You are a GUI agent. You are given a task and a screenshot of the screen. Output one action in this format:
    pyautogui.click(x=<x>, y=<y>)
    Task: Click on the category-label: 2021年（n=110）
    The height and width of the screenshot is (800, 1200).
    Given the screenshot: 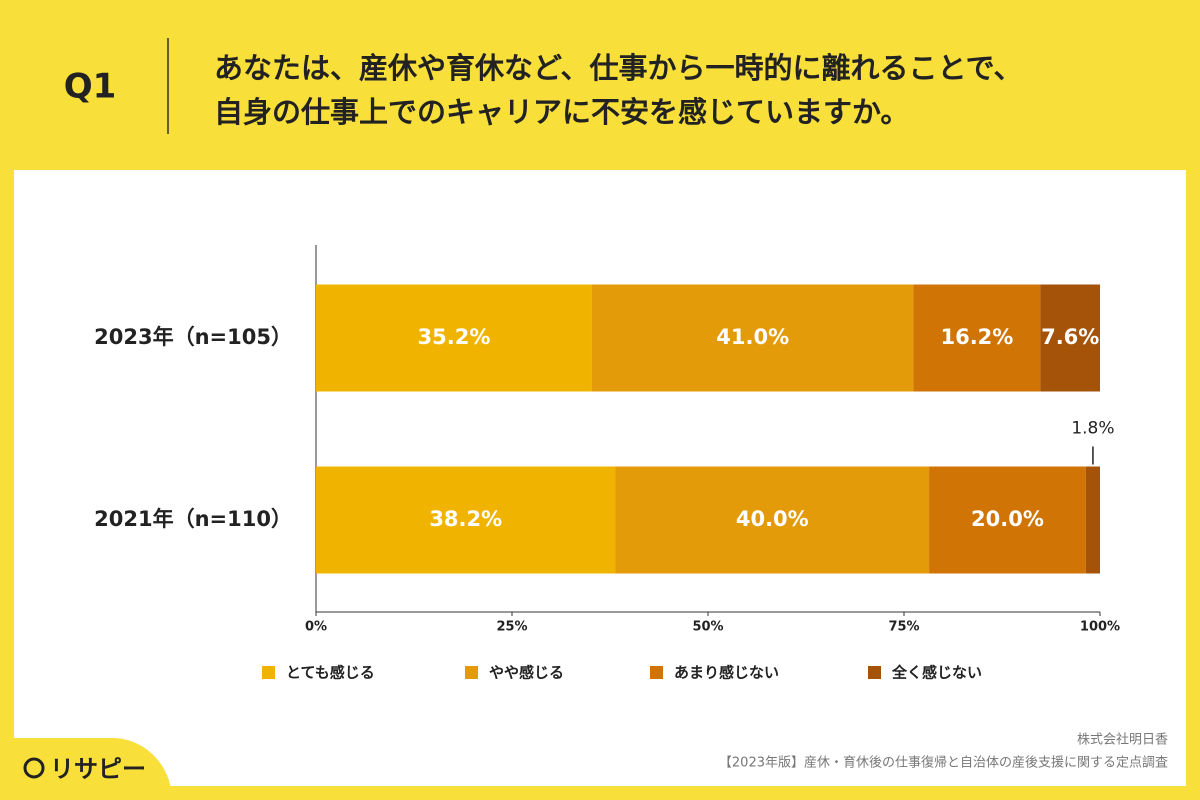 What is the action you would take?
    pyautogui.click(x=193, y=519)
    